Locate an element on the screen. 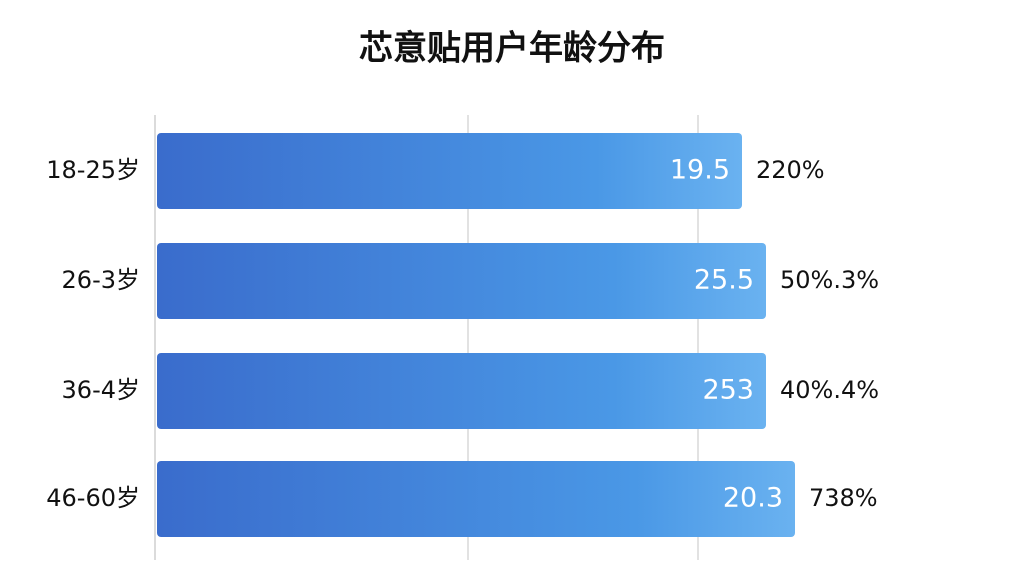 This screenshot has height=576, width=1024. row-label: 46-60岁 is located at coordinates (93, 498).